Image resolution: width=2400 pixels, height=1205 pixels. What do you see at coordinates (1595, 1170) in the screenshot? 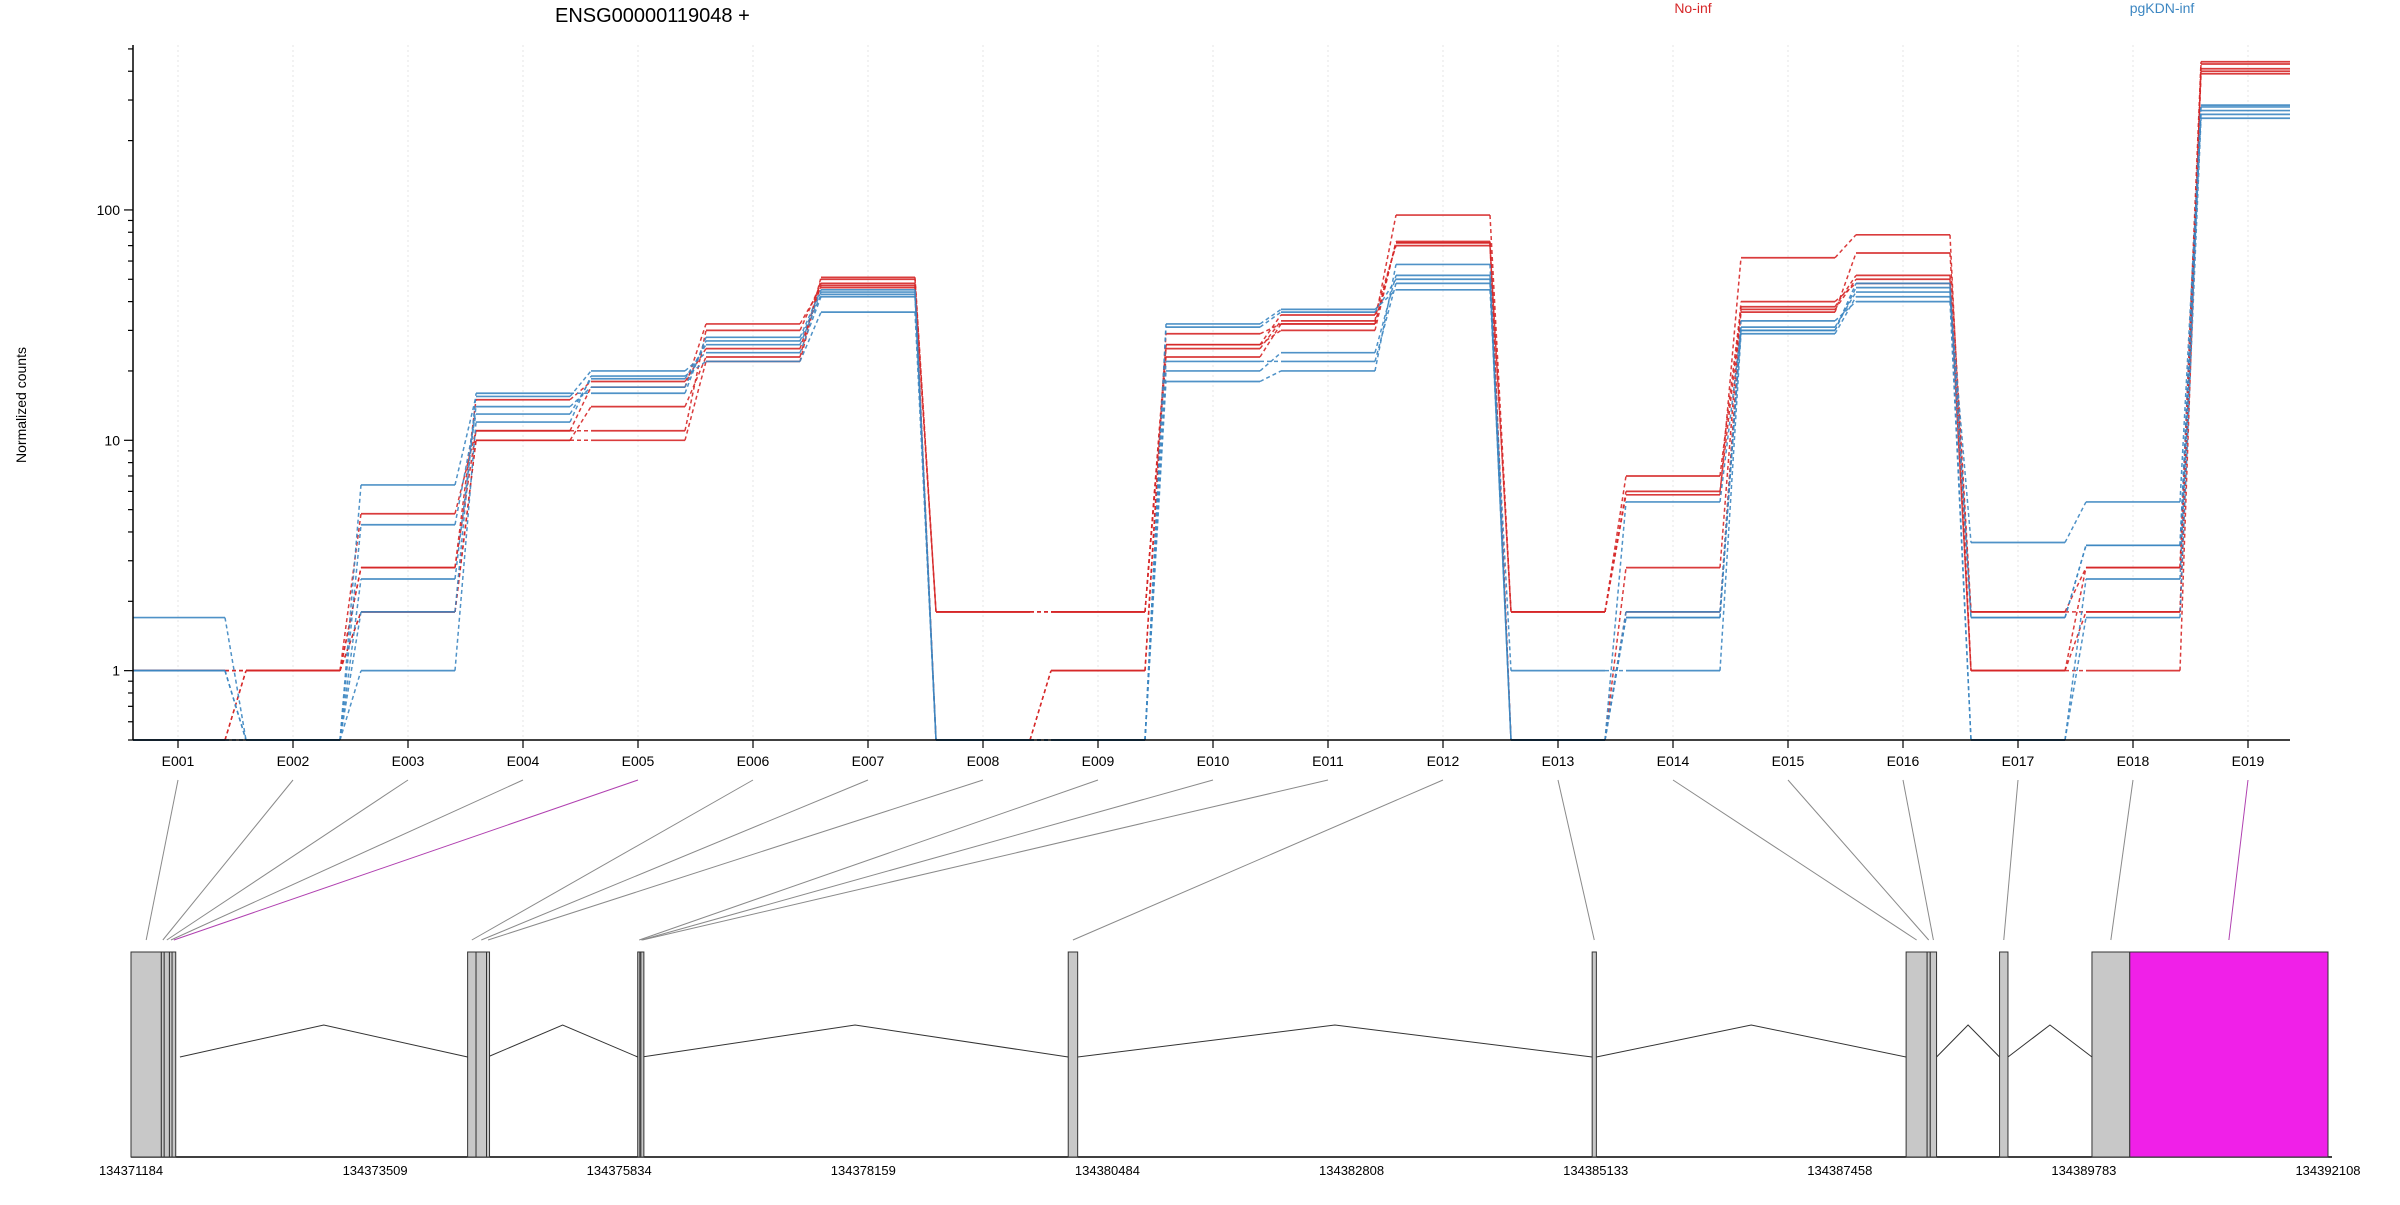
I see `genomic-tick-label: 134385133` at bounding box center [1595, 1170].